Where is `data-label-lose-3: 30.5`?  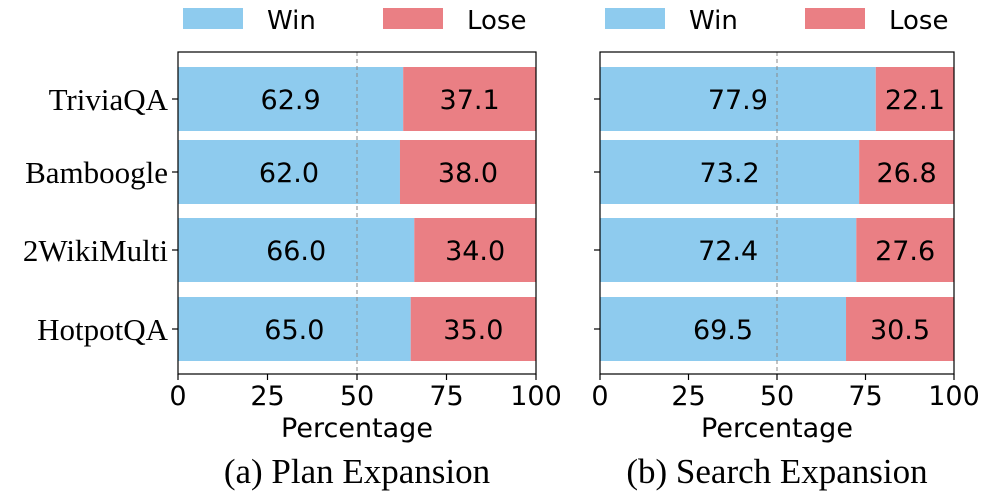
data-label-lose-3: 30.5 is located at coordinates (900, 330).